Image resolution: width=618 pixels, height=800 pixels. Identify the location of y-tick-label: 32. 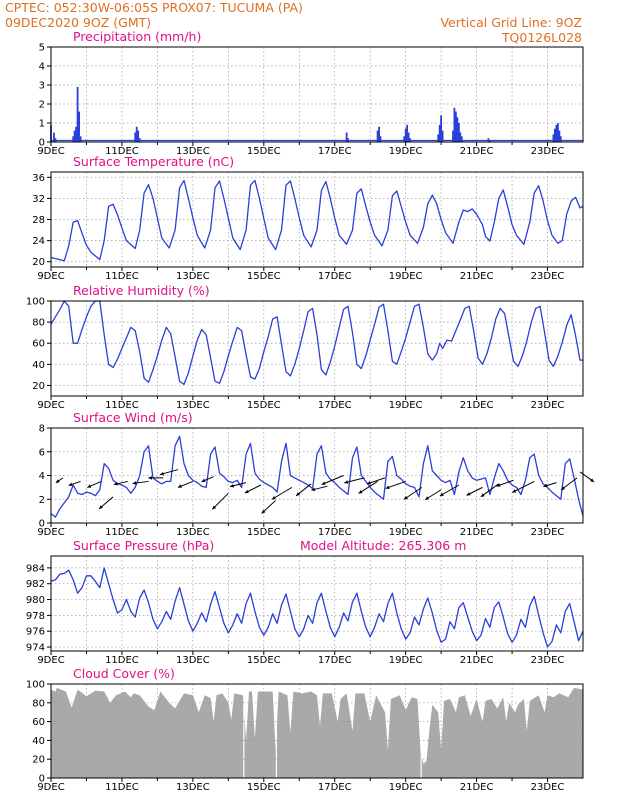
(38, 199).